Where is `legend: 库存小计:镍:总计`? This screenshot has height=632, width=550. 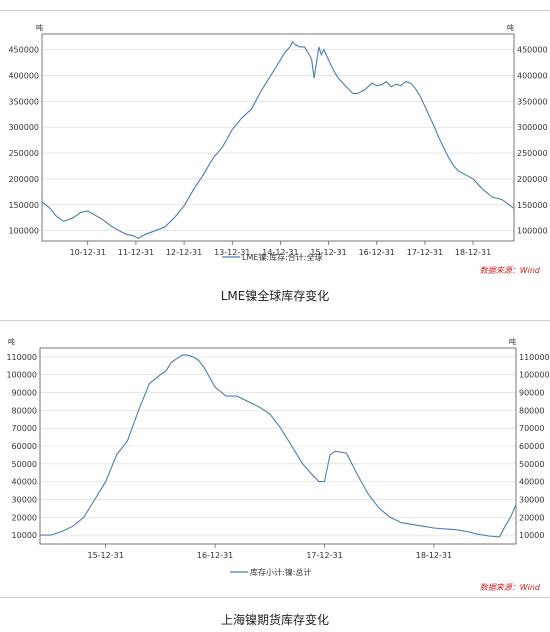 legend: 库存小计:镍:总计 is located at coordinates (270, 572).